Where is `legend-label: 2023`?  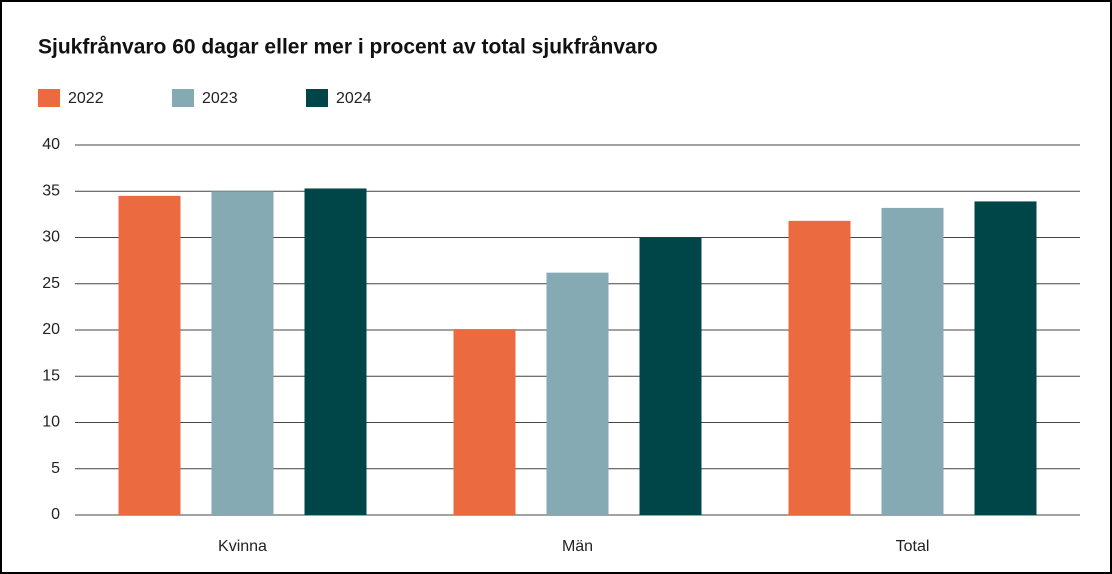 legend-label: 2023 is located at coordinates (220, 98).